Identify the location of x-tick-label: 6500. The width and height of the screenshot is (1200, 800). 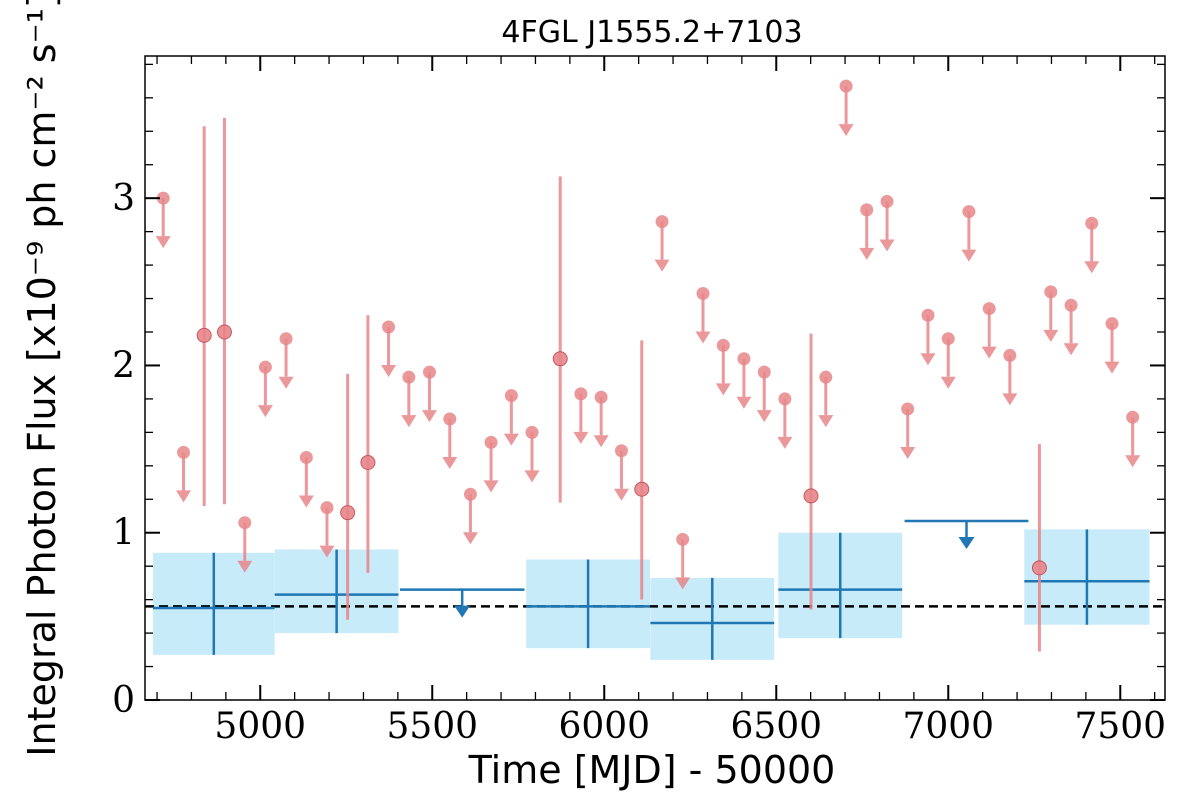
(776, 726).